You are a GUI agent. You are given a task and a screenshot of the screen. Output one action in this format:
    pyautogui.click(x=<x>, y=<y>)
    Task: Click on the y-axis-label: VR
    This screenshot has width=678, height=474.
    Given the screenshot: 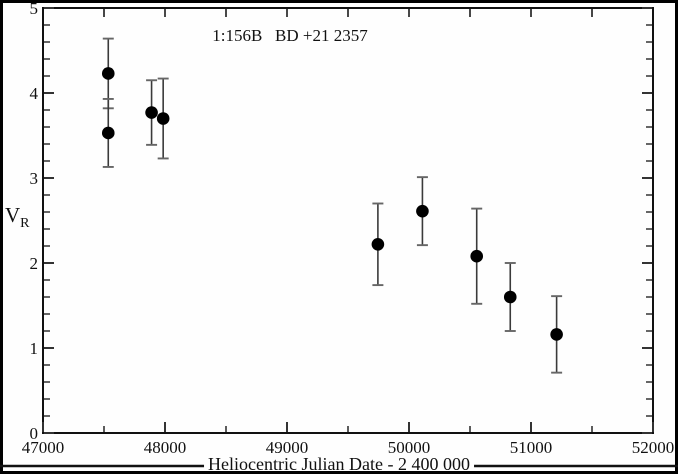 What is the action you would take?
    pyautogui.click(x=17, y=218)
    